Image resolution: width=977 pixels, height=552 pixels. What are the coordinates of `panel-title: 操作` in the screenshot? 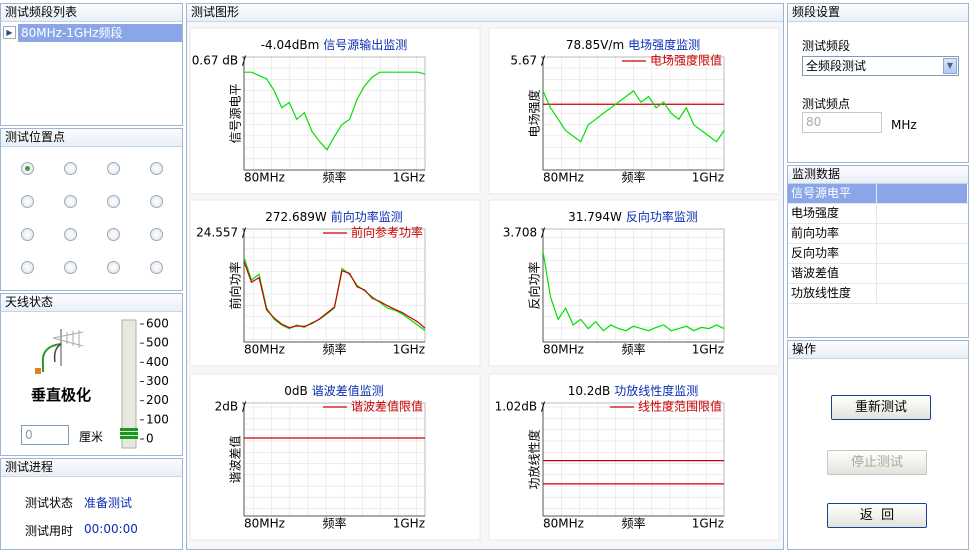 It's located at (878, 350).